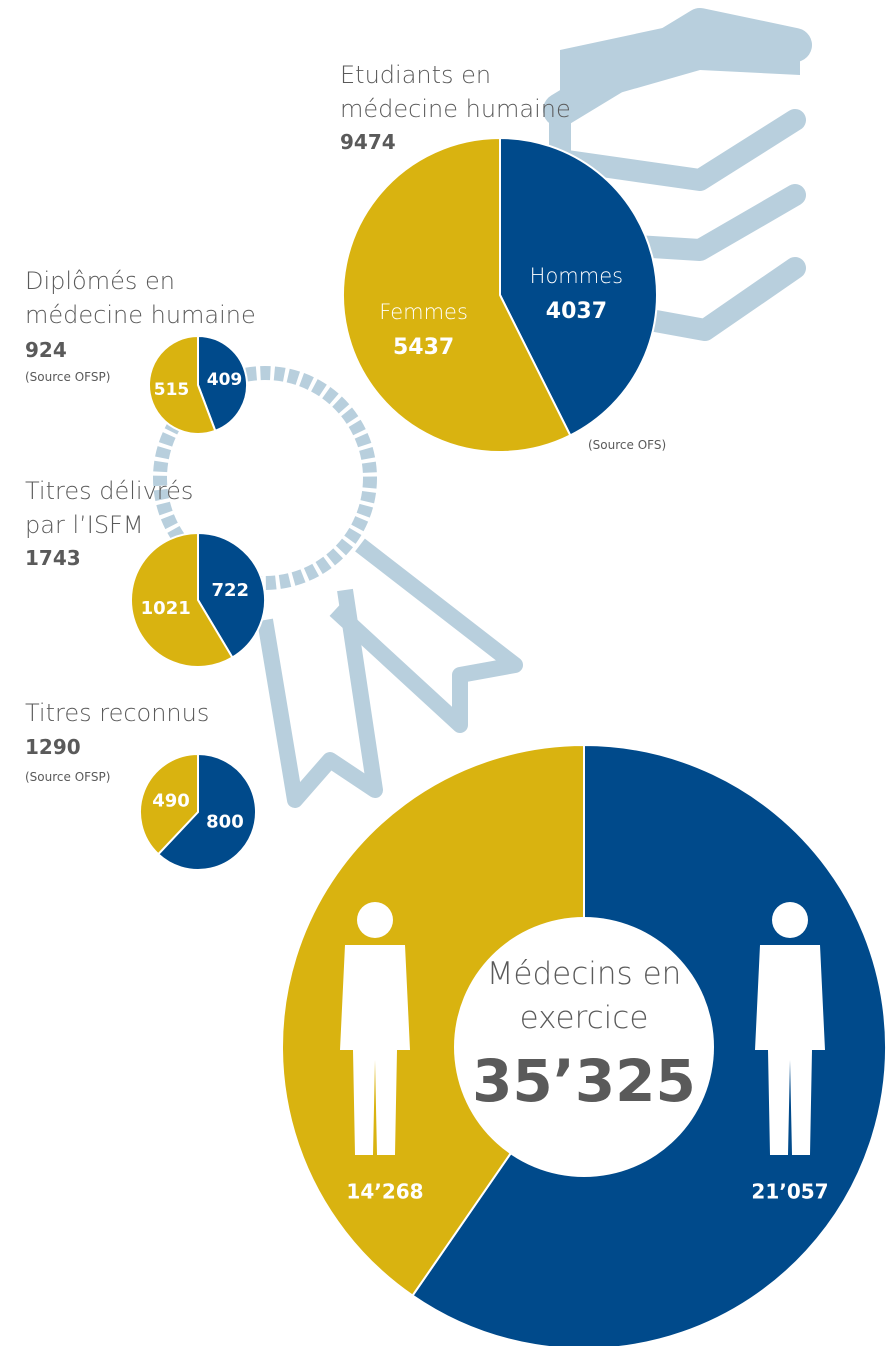  I want to click on pie-total: 924, so click(46, 350).